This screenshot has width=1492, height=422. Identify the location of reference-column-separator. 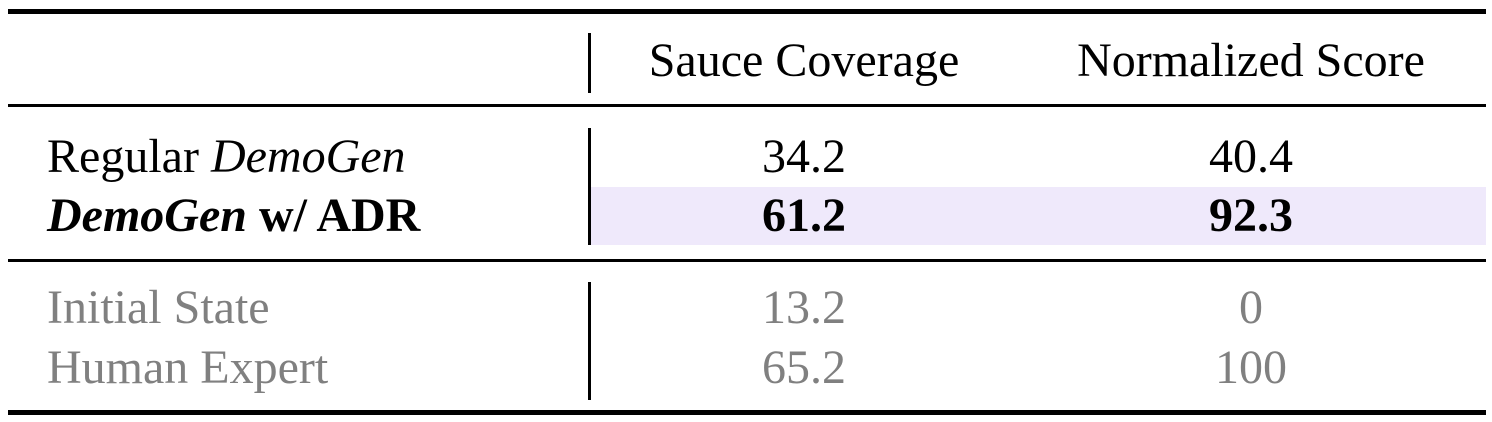
(589, 341).